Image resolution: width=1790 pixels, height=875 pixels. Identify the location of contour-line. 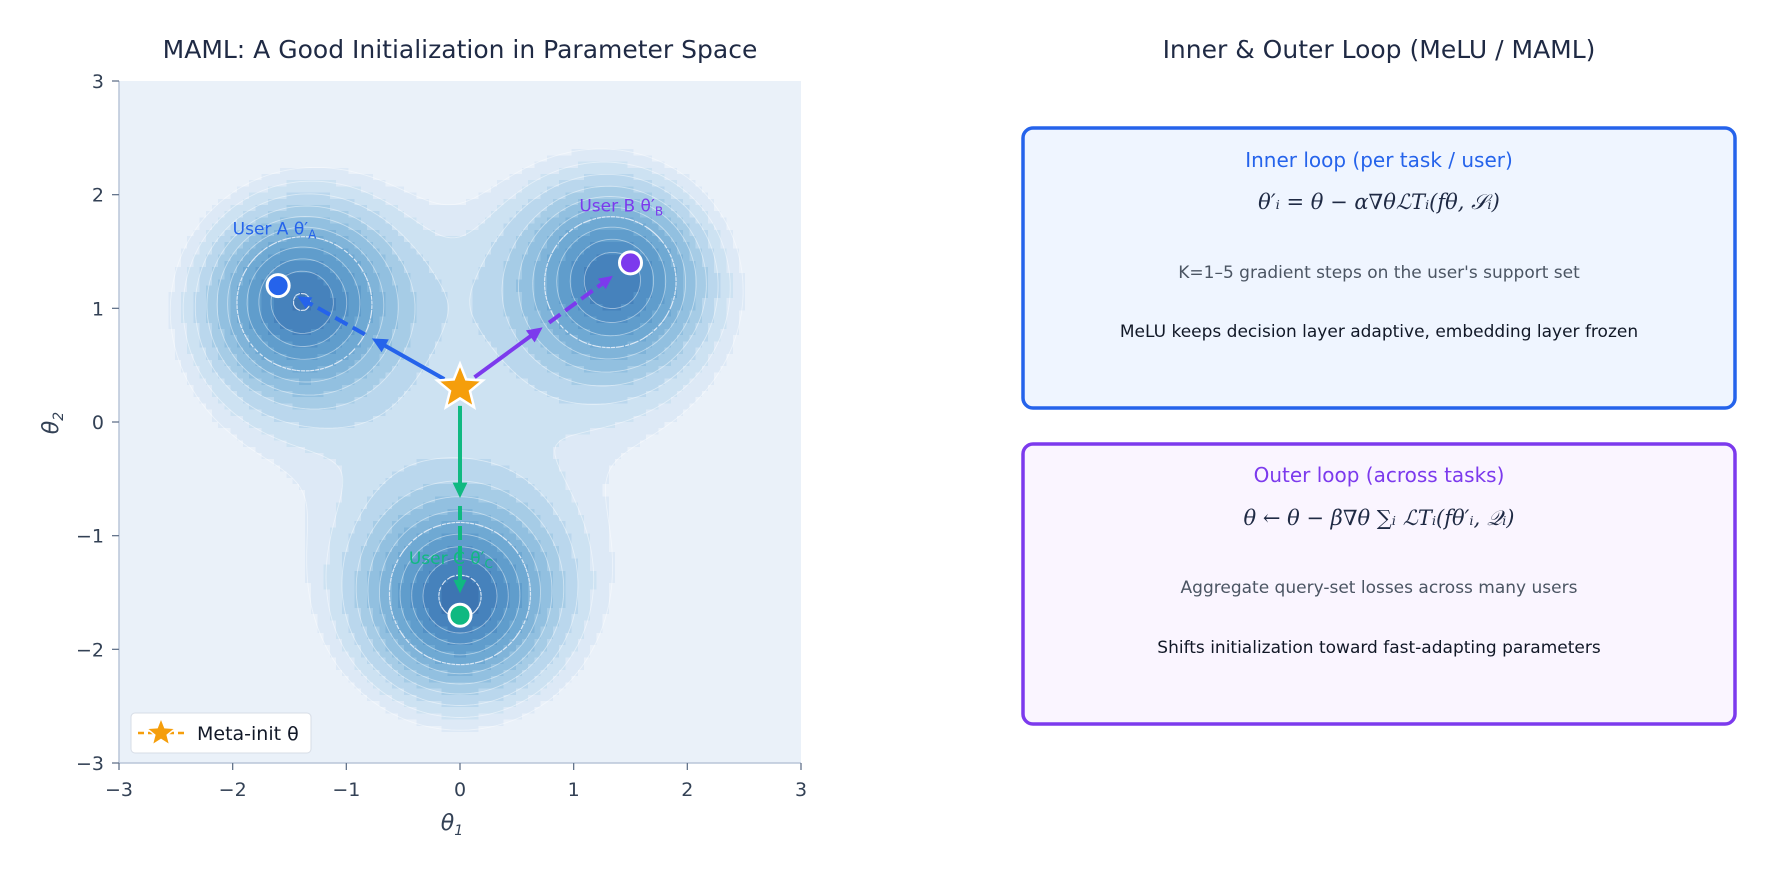
(456, 441).